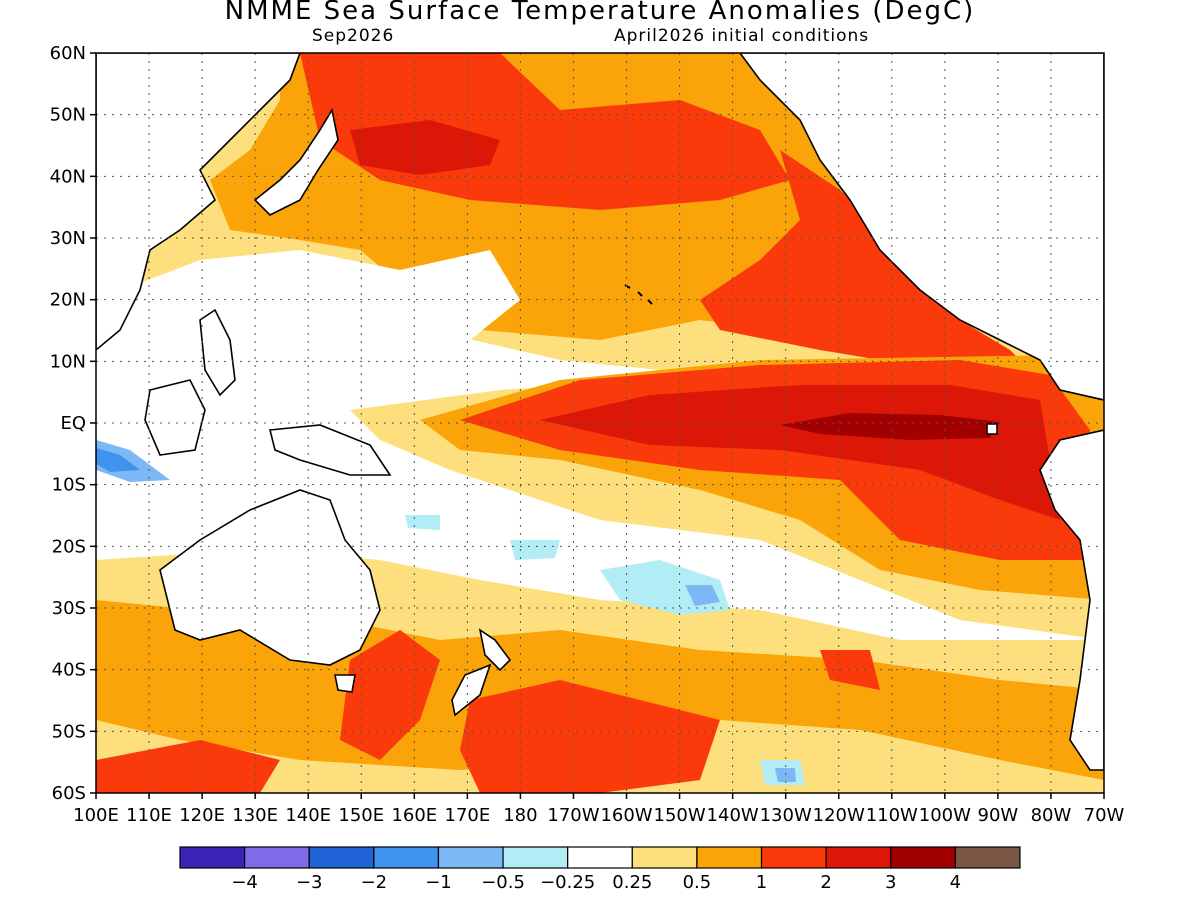 The image size is (1200, 900). I want to click on tasman-red, so click(390, 695).